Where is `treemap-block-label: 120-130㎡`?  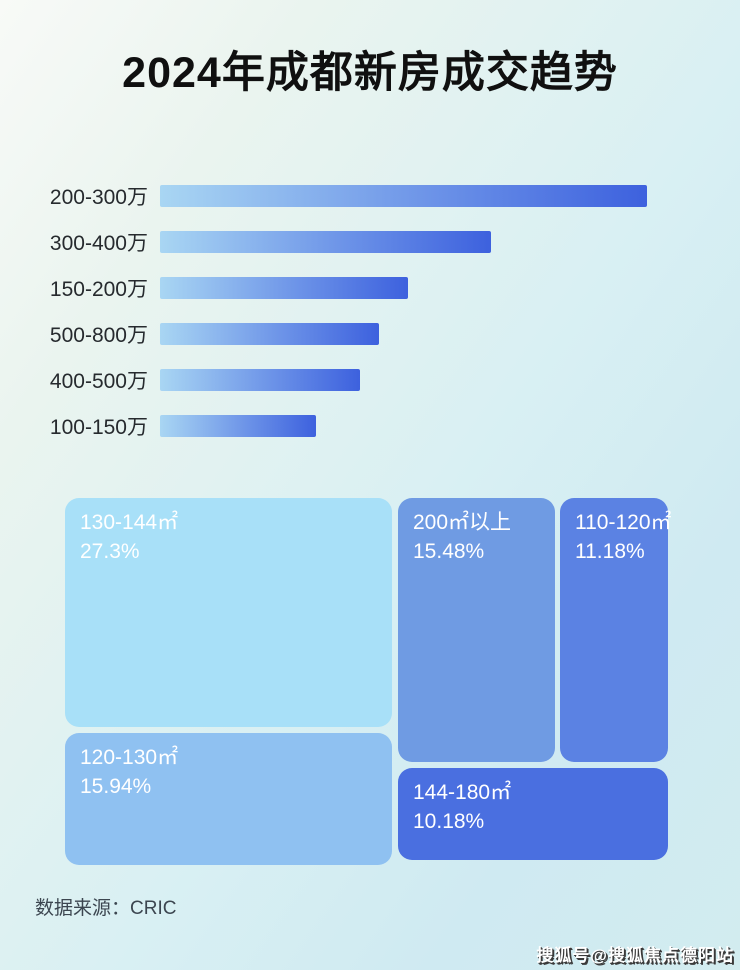
treemap-block-label: 120-130㎡ is located at coordinates (129, 757).